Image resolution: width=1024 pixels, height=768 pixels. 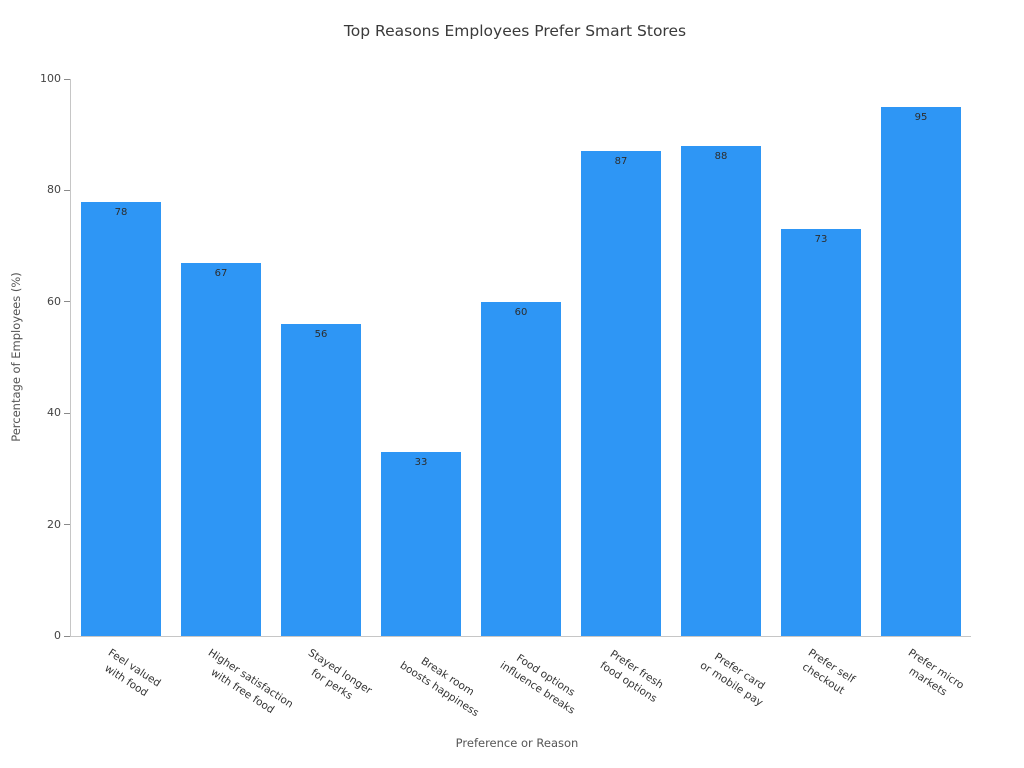 What do you see at coordinates (439, 687) in the screenshot?
I see `x-tick-label: Break room boosts happiness` at bounding box center [439, 687].